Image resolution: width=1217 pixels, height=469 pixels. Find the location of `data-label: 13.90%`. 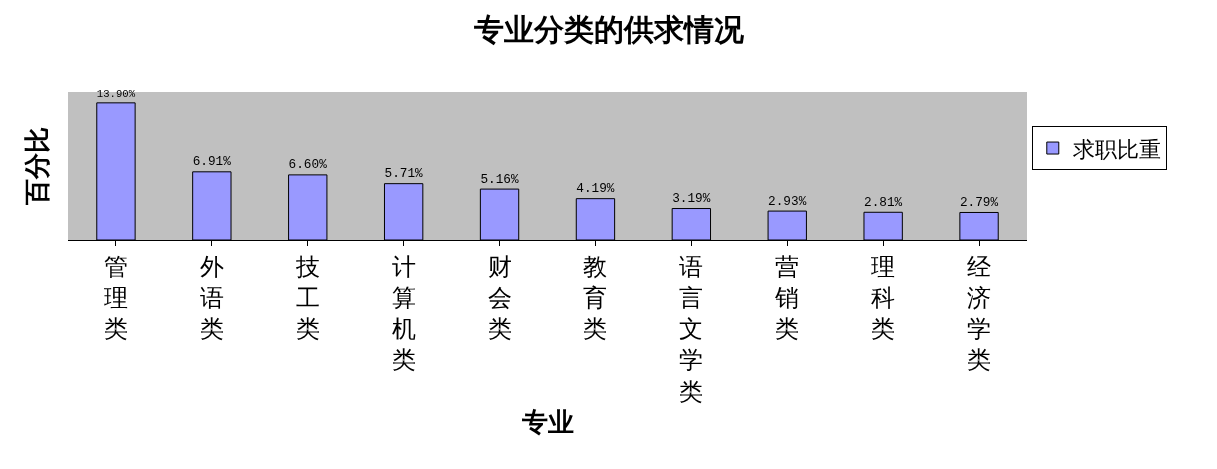

data-label: 13.90% is located at coordinates (116, 93).